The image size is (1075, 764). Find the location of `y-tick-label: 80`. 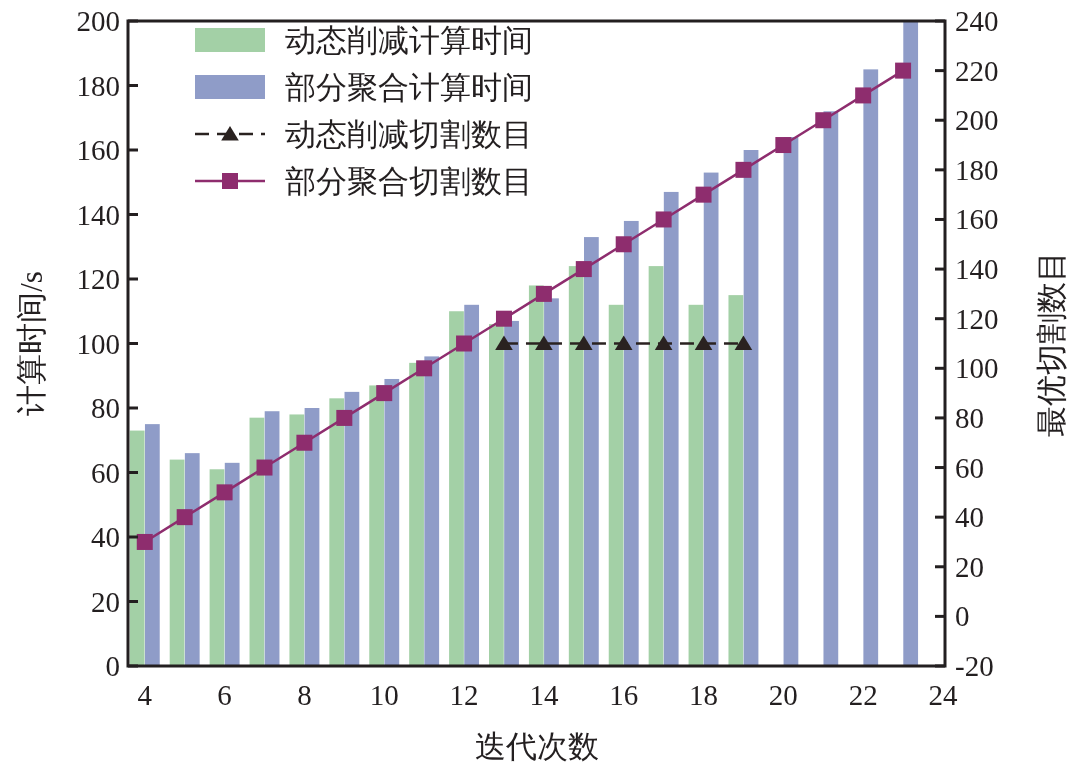

y-tick-label: 80 is located at coordinates (105, 408).